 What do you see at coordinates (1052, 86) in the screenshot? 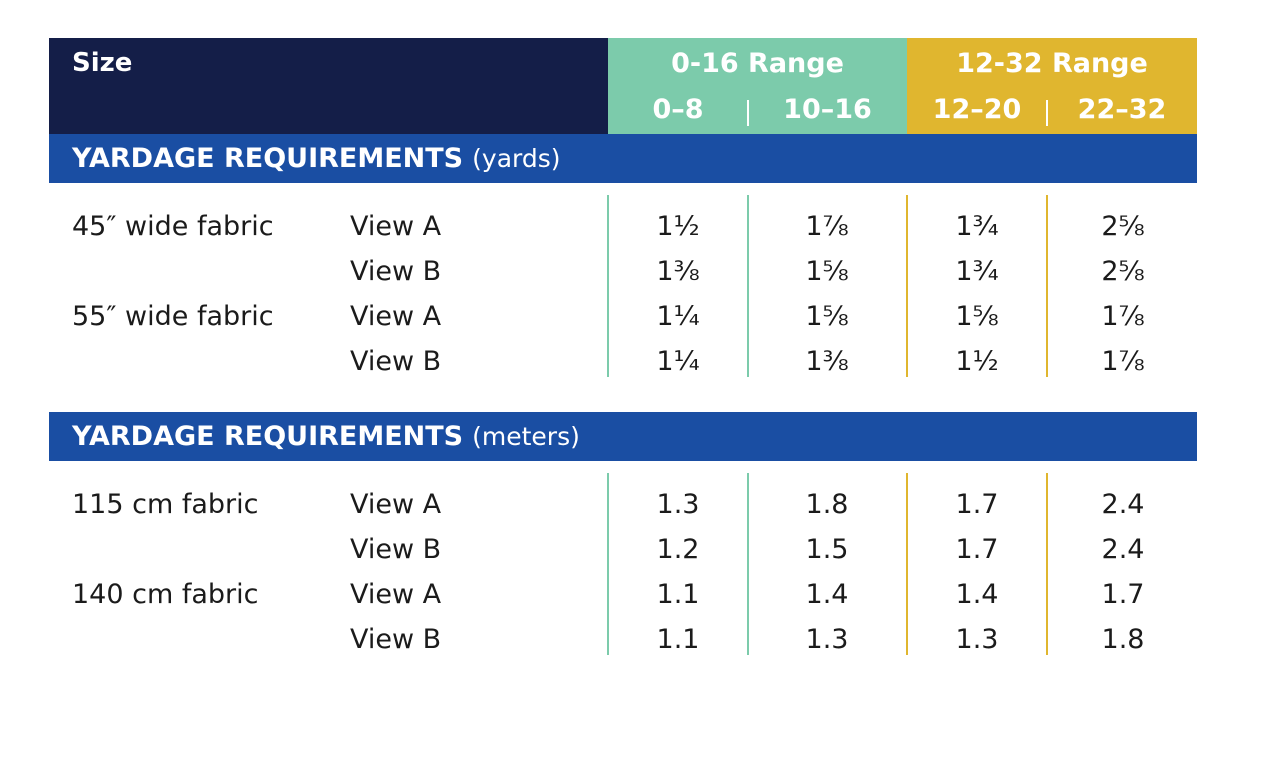
I see `range-12-32-header: 12-32 Range 12–20 22–32` at bounding box center [1052, 86].